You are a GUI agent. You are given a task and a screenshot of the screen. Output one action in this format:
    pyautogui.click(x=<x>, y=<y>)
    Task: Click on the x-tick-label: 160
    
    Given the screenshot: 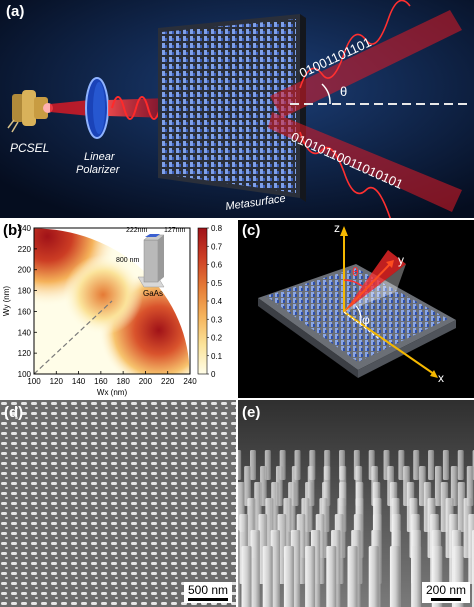 What is the action you would take?
    pyautogui.click(x=101, y=381)
    